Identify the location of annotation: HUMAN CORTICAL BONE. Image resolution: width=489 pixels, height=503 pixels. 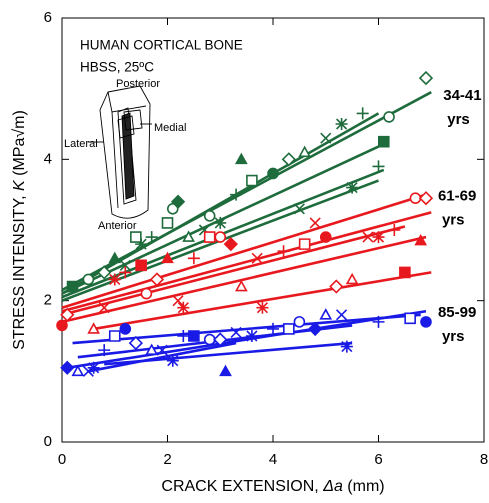
(161, 45).